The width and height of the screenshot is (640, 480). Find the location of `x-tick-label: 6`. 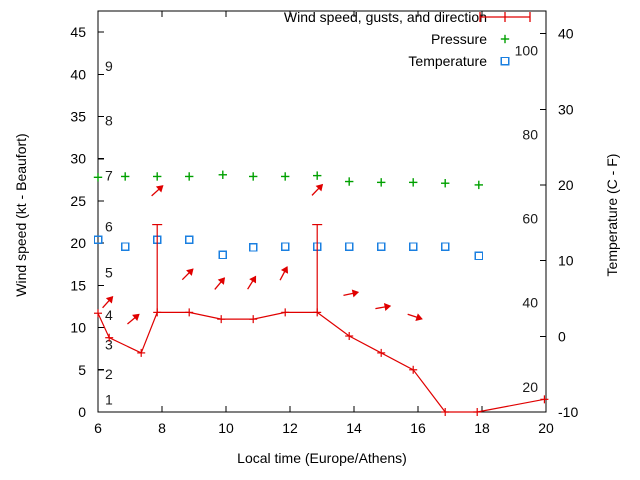

x-tick-label: 6 is located at coordinates (98, 428).